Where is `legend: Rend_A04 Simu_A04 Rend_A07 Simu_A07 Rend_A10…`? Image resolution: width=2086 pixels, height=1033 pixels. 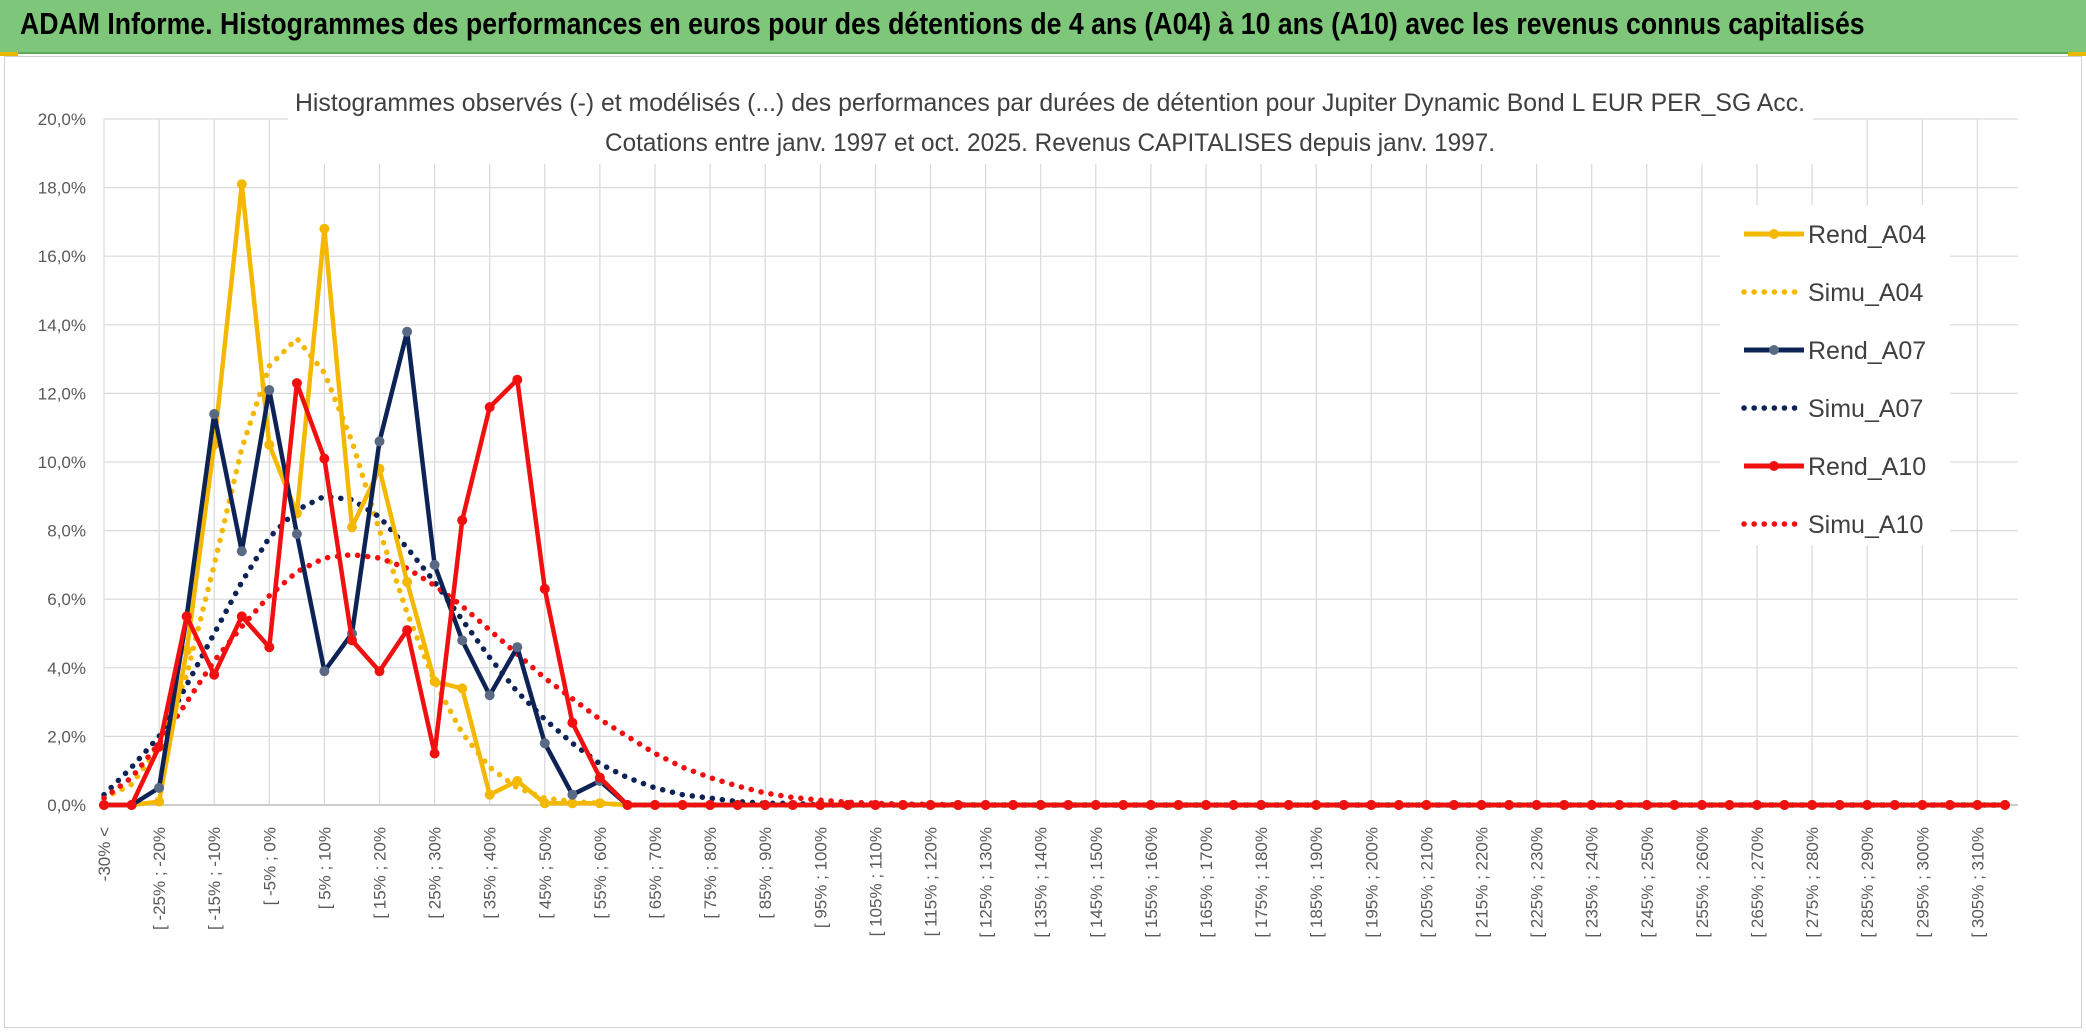
legend: Rend_A04 Simu_A04 Rend_A07 Simu_A07 Rend_A10… is located at coordinates (1835, 375).